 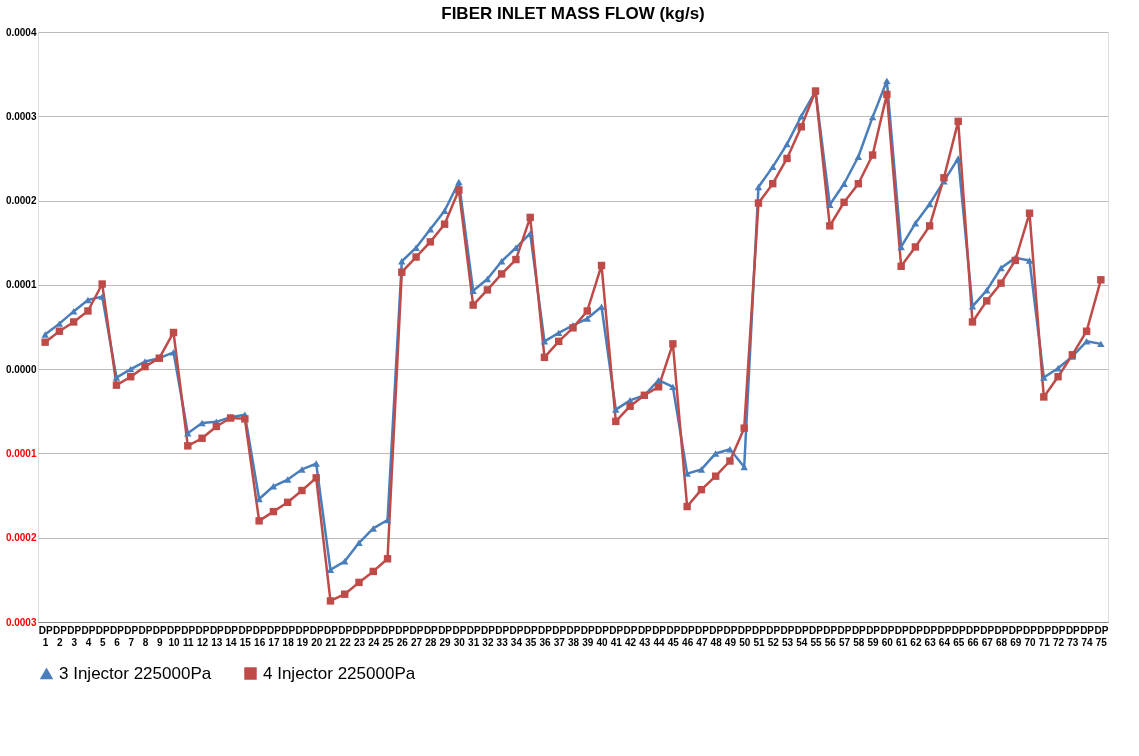 What do you see at coordinates (1058, 636) in the screenshot?
I see `x-tick-label: DP 72` at bounding box center [1058, 636].